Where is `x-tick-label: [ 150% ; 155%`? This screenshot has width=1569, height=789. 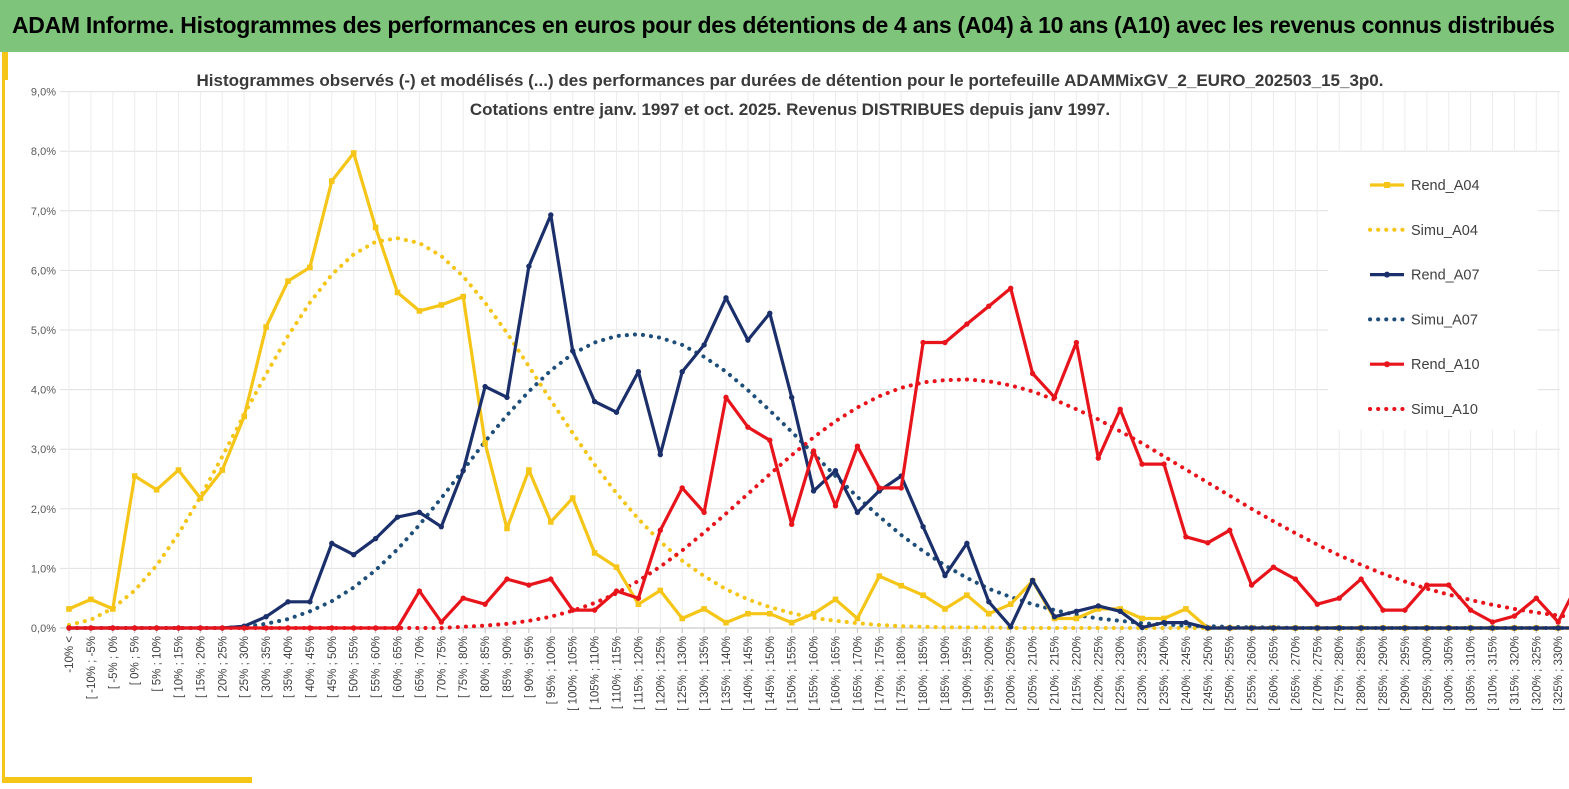
x-tick-label: [ 150% ; 155% is located at coordinates (793, 673).